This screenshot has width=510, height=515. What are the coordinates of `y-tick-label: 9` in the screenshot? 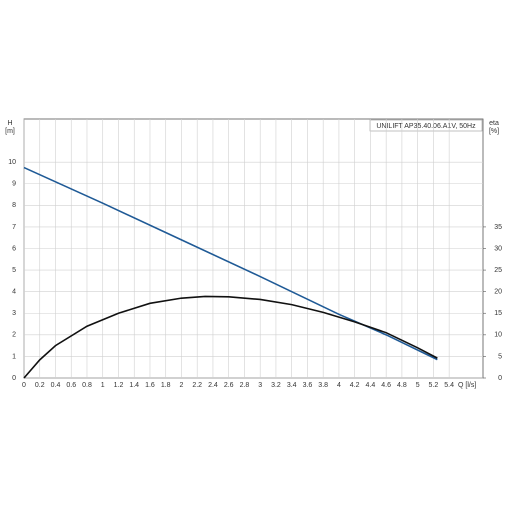 It's located at (14, 184).